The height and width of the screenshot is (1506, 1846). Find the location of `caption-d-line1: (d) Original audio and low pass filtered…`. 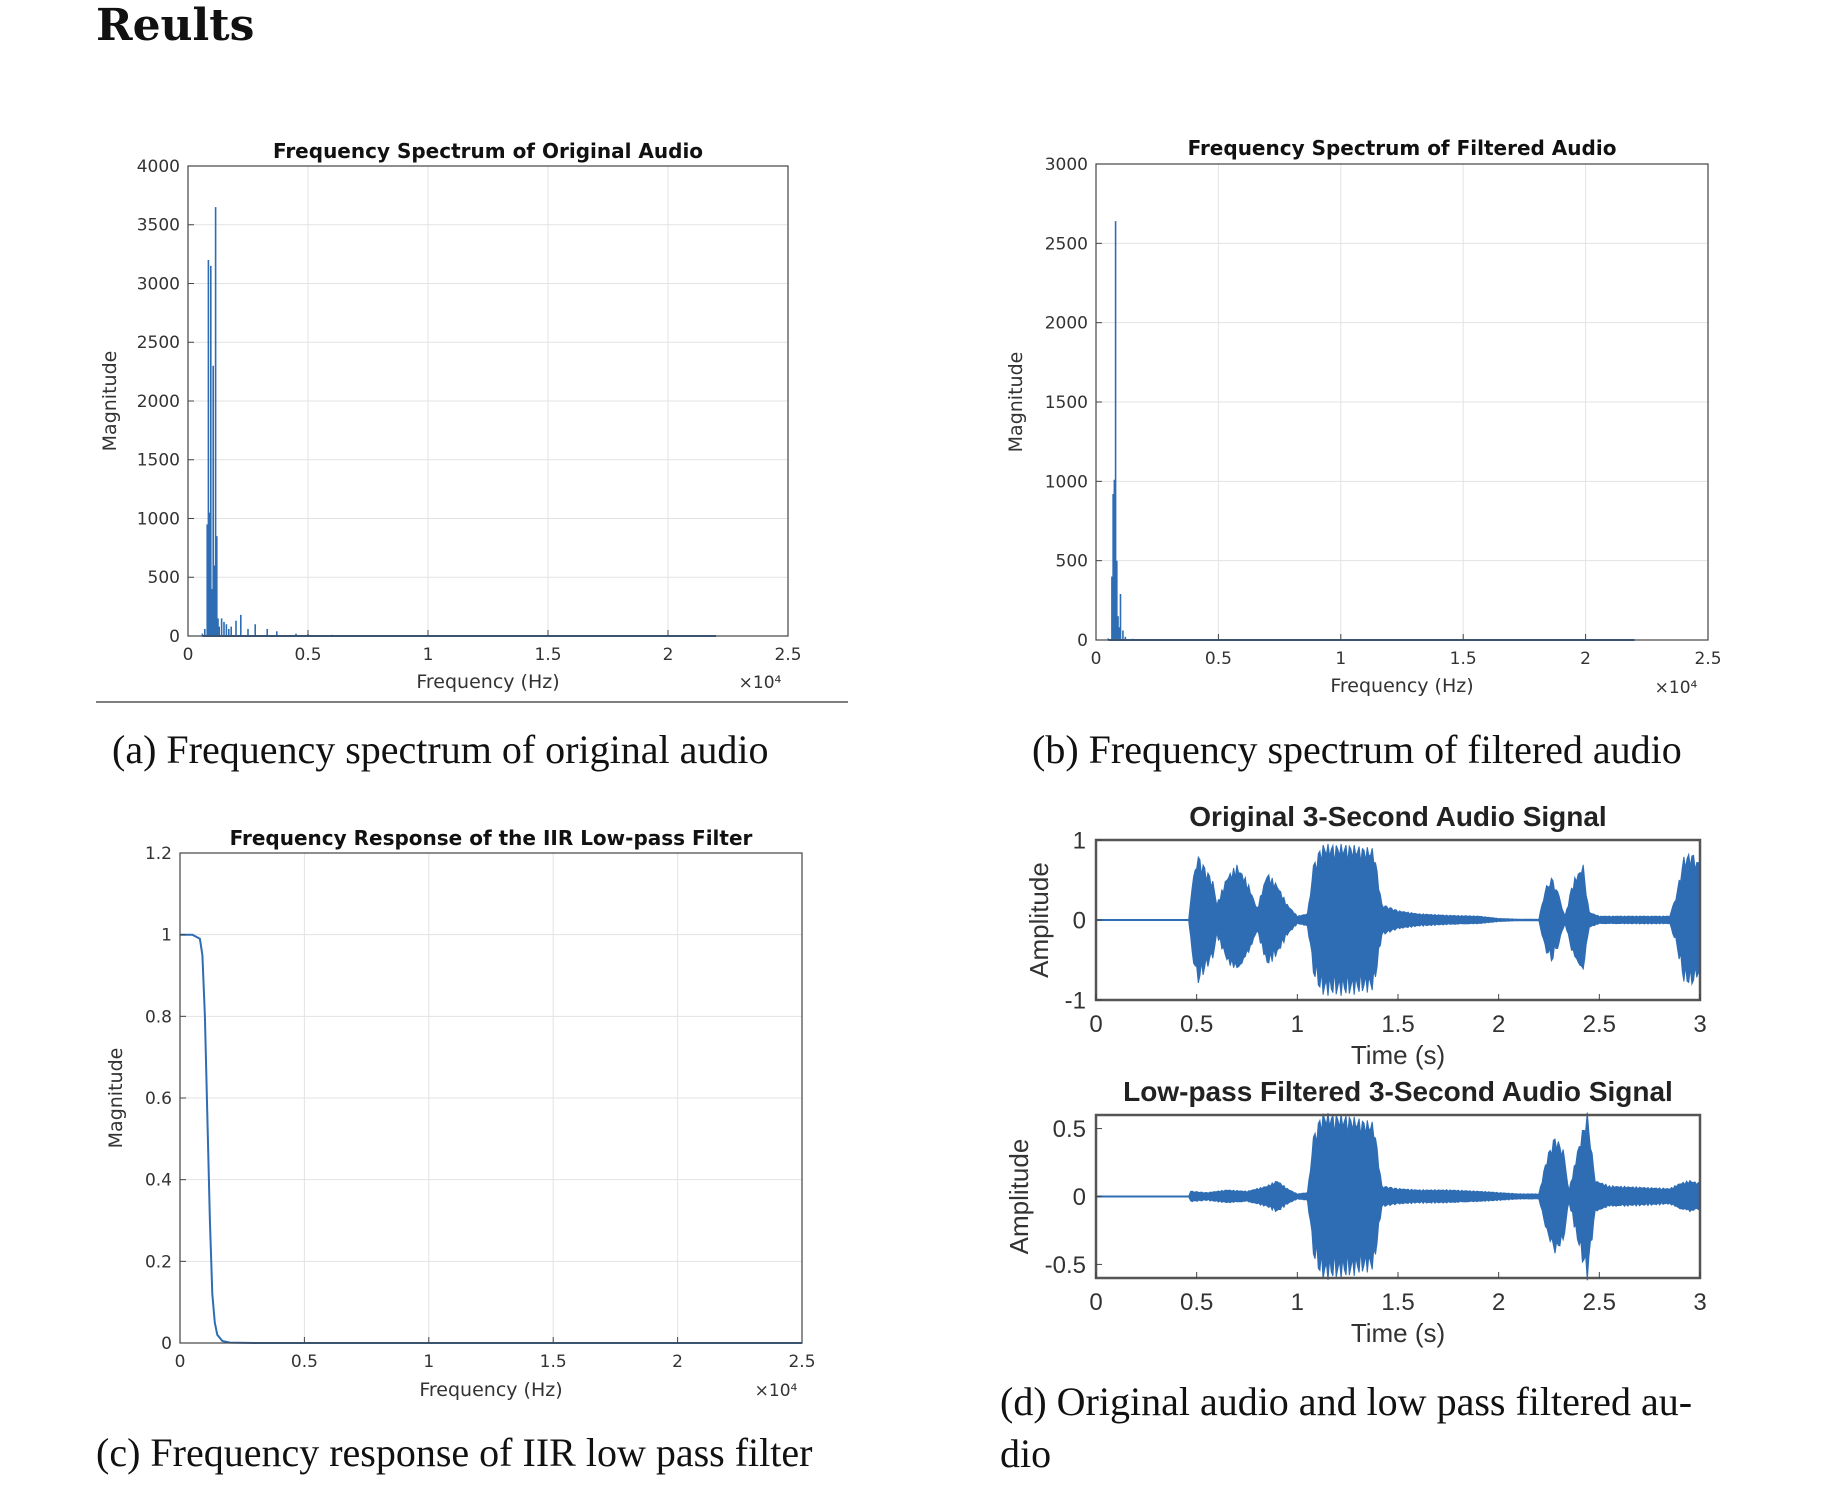

caption-d-line1: (d) Original audio and low pass filtered… is located at coordinates (1346, 1401).